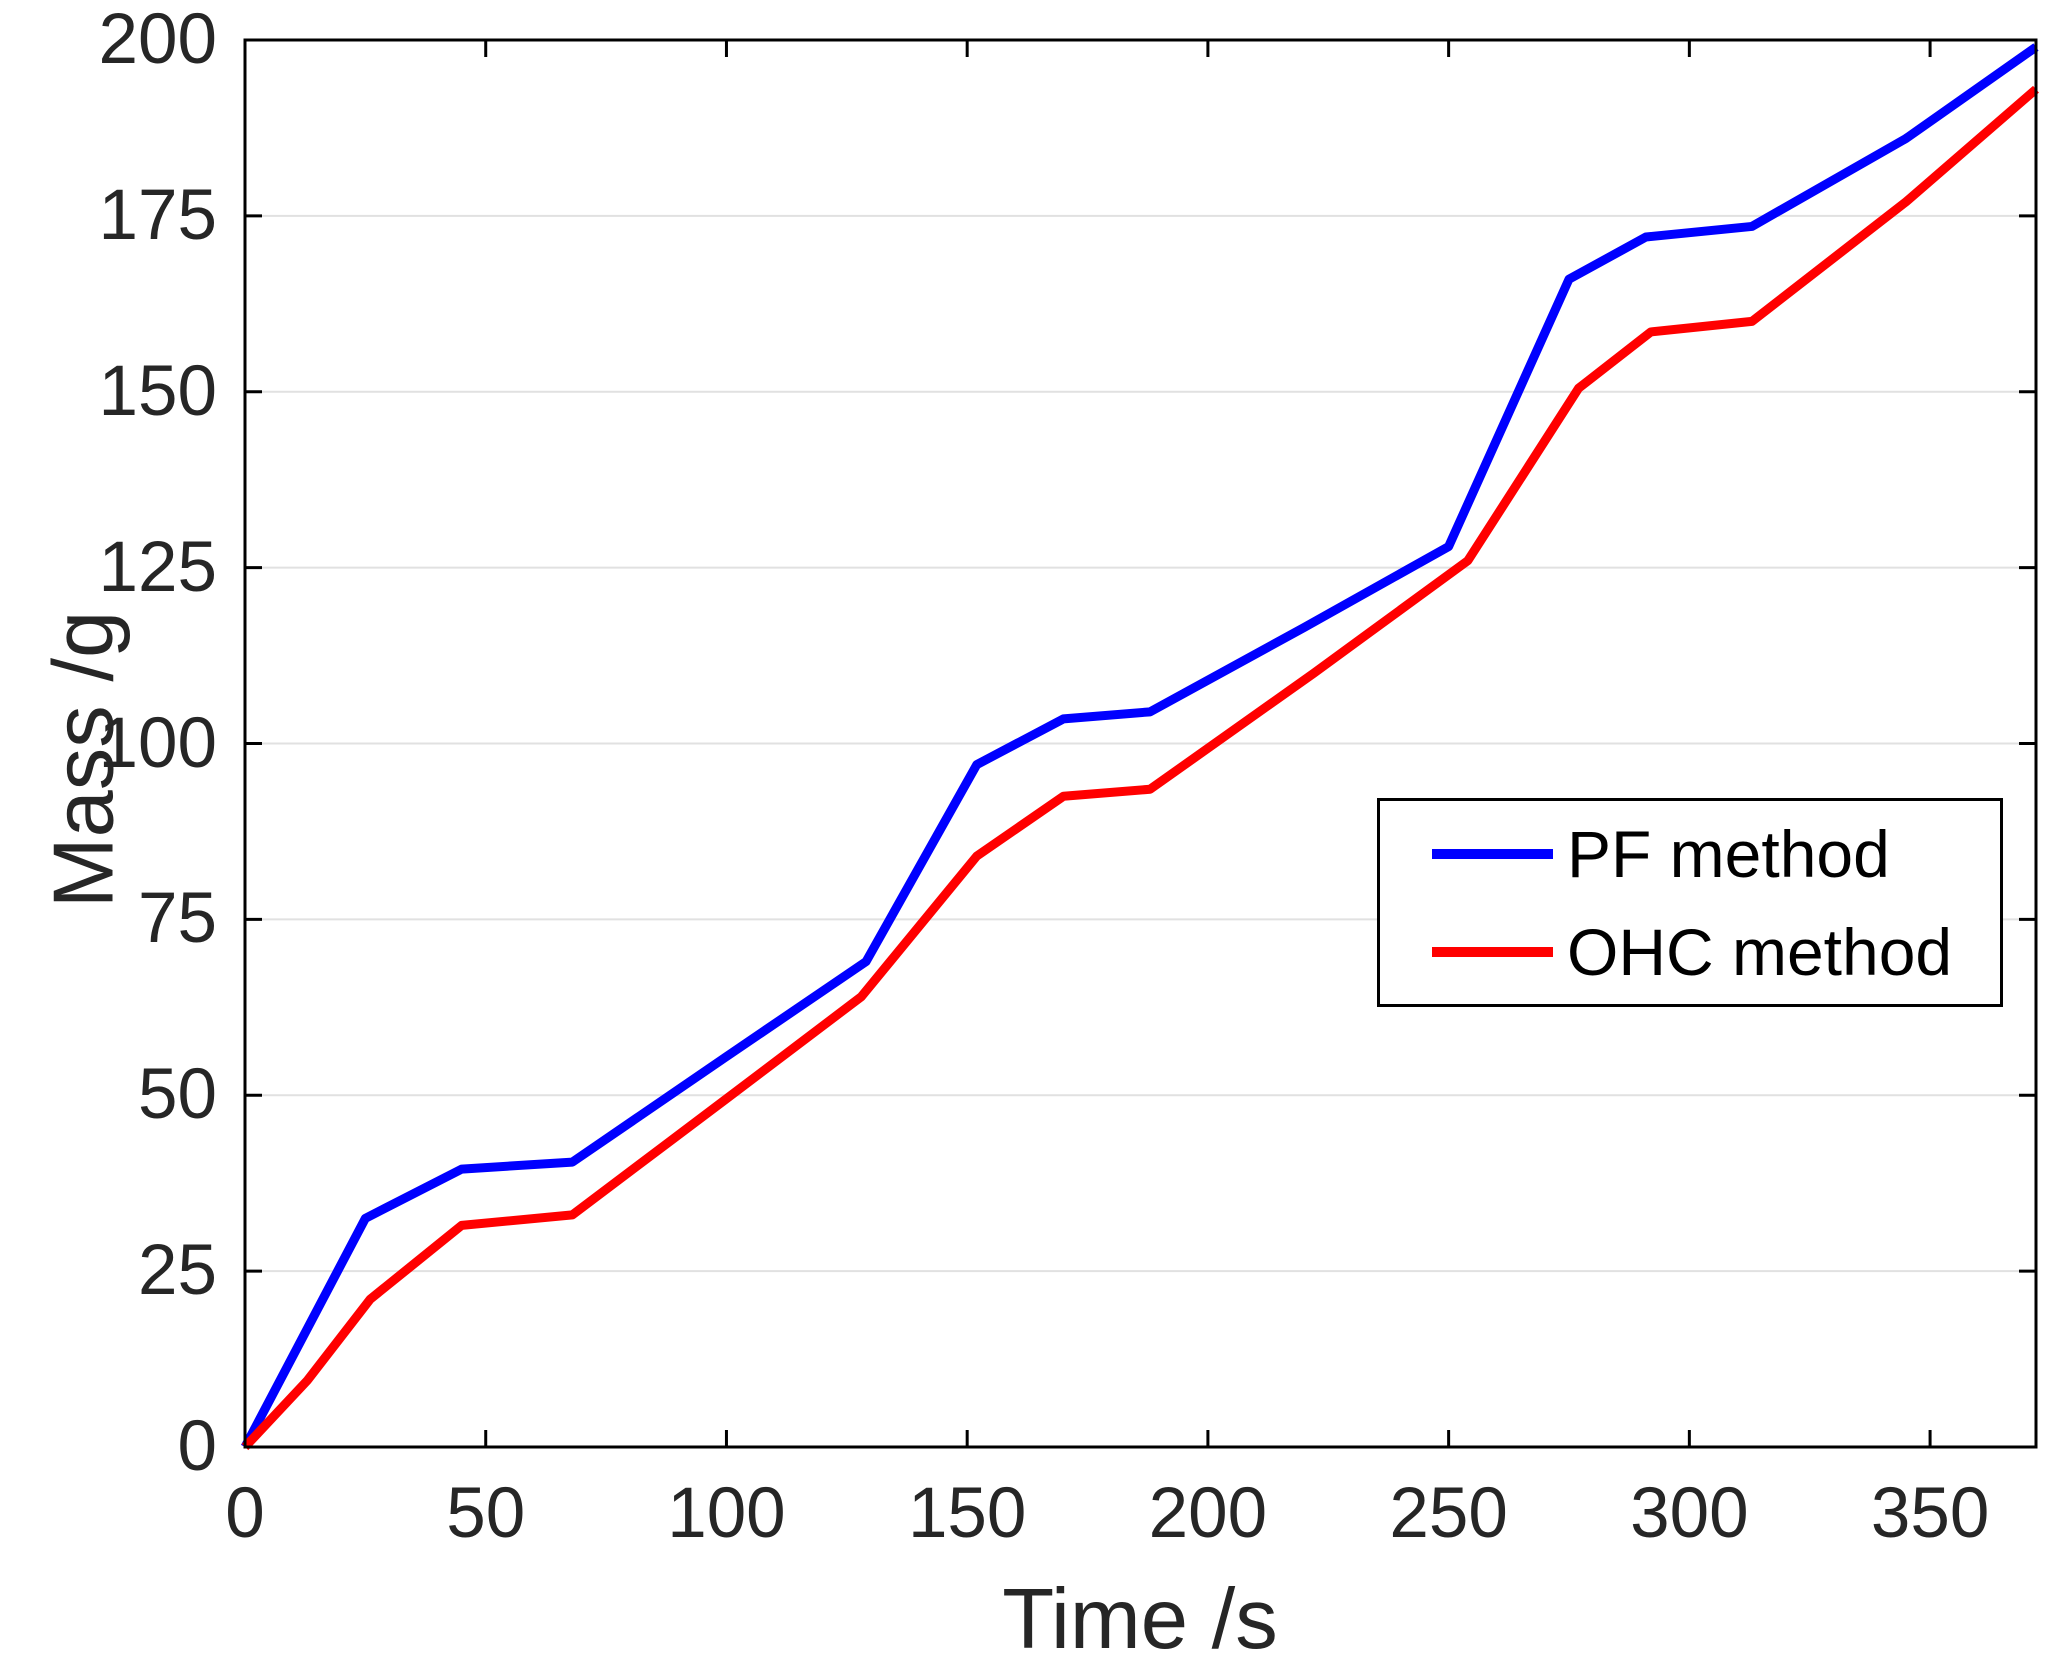 This screenshot has width=2064, height=1658. Describe the element at coordinates (1140, 1615) in the screenshot. I see `x-axis-label: Time /s` at that location.